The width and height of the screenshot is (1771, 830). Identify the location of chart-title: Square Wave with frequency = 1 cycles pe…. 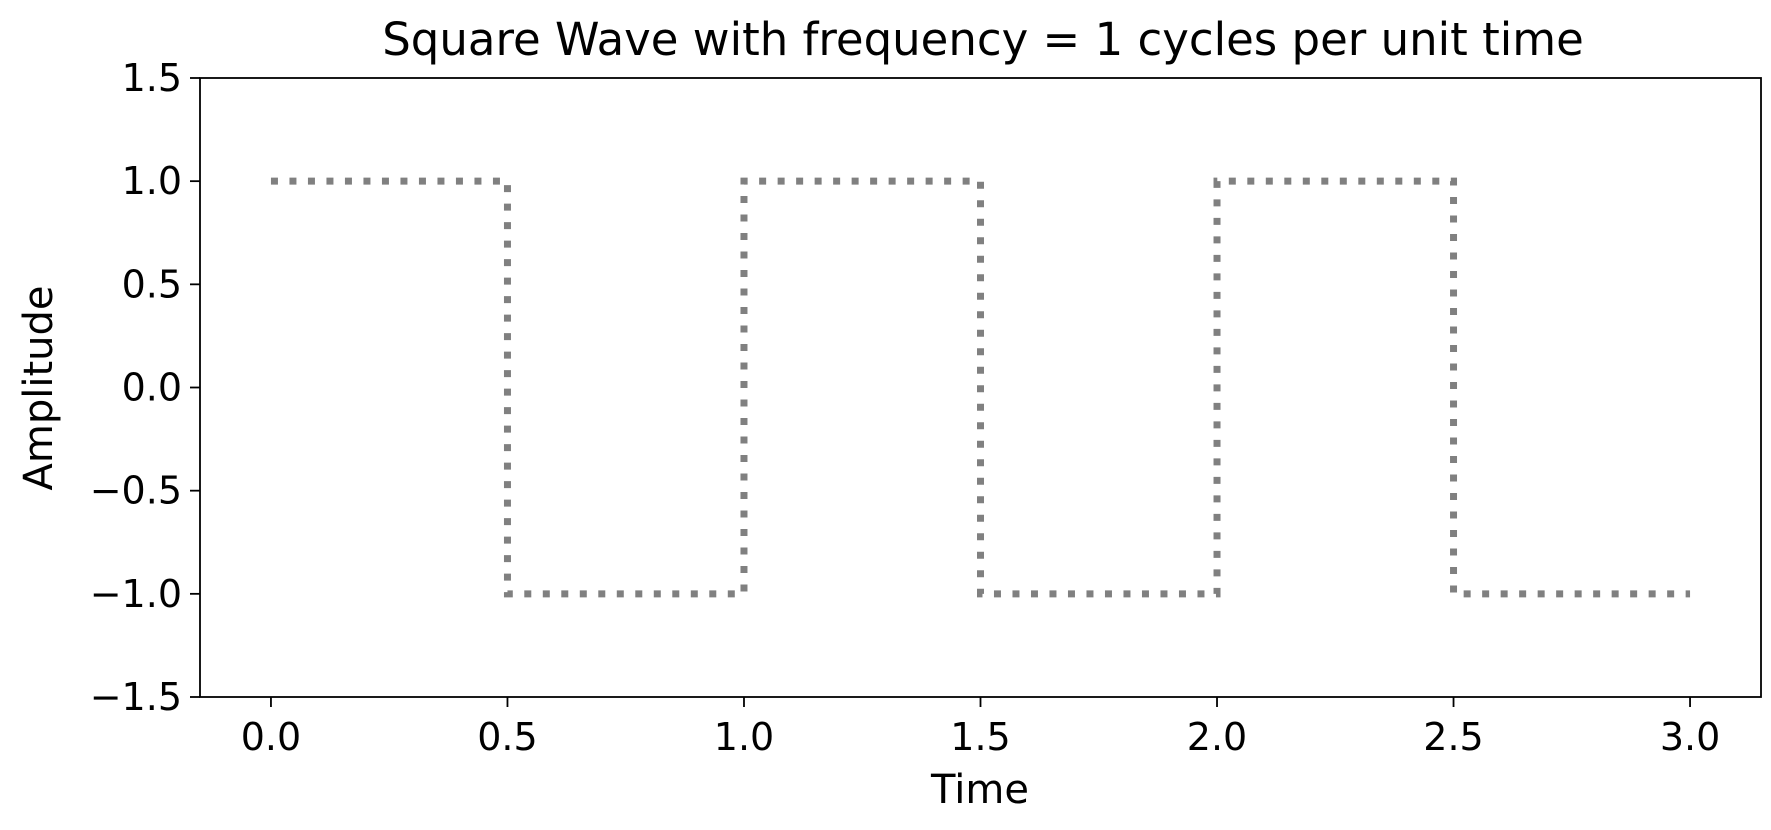
(983, 39).